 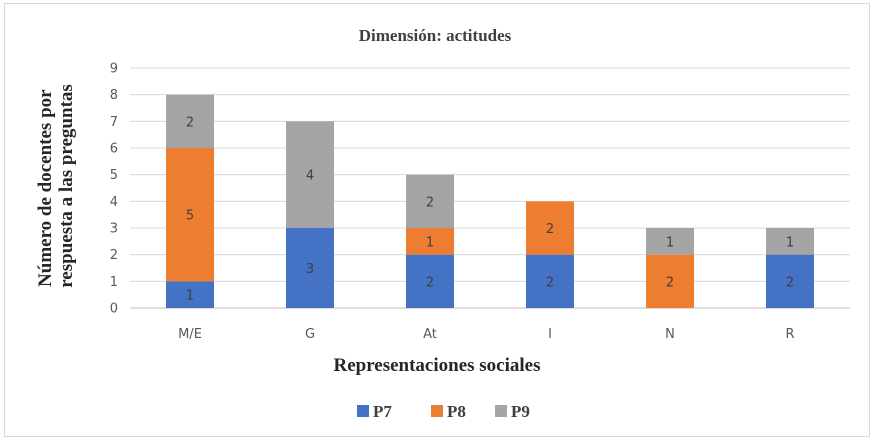 I want to click on y-tick-label: 2, so click(x=114, y=255).